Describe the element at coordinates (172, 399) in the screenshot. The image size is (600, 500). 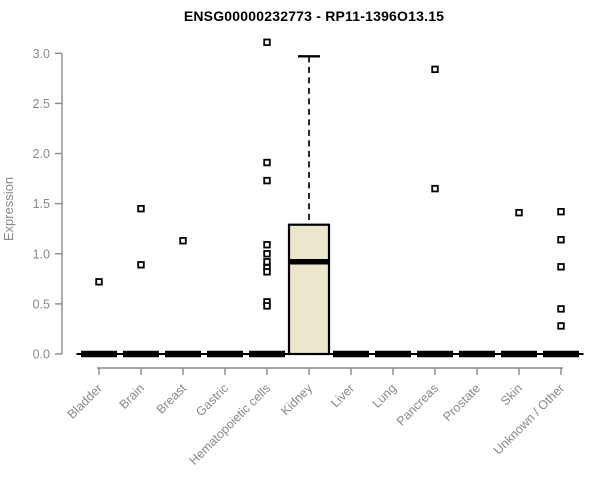
I see `x-tick-label: Breast` at that location.